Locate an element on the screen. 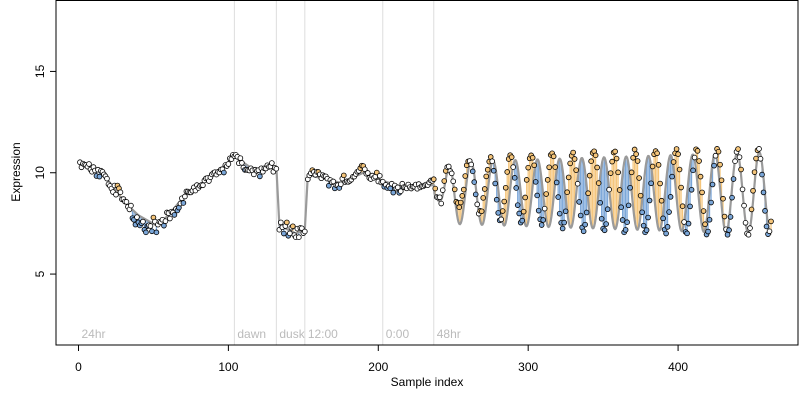  time-marker-label: 24hr is located at coordinates (93, 334).